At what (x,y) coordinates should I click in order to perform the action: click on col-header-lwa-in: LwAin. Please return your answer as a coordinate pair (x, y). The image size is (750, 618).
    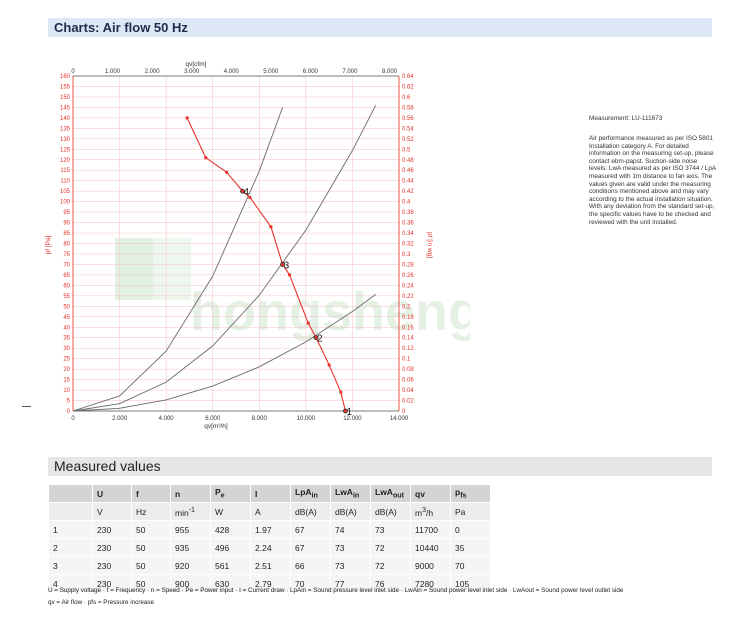
    Looking at the image, I should click on (350, 493).